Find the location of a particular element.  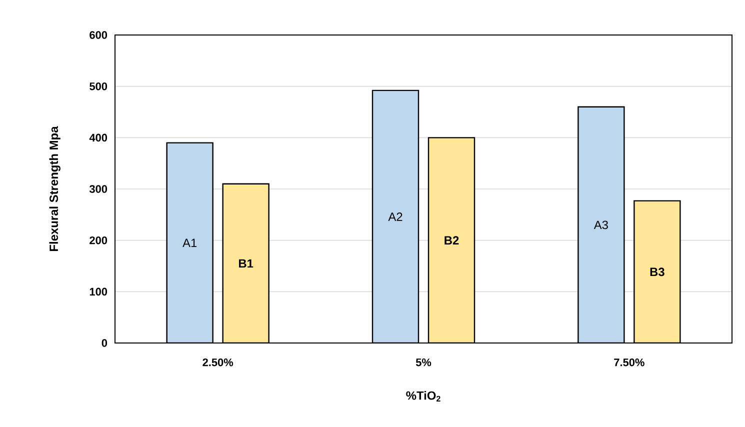

y-axis-title: Flexural Strength Mpa is located at coordinates (54, 188).